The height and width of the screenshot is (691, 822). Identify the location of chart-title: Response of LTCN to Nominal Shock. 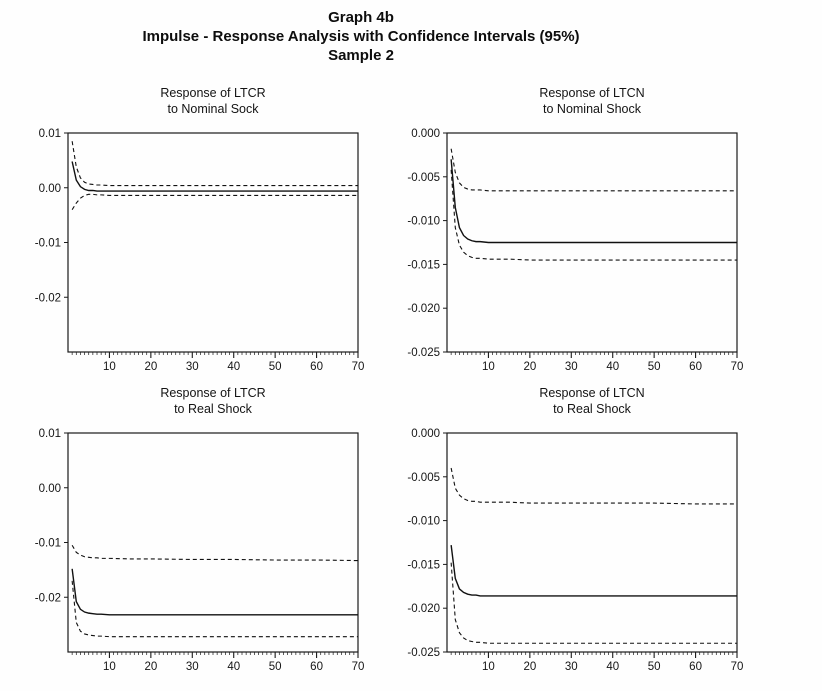
(592, 103).